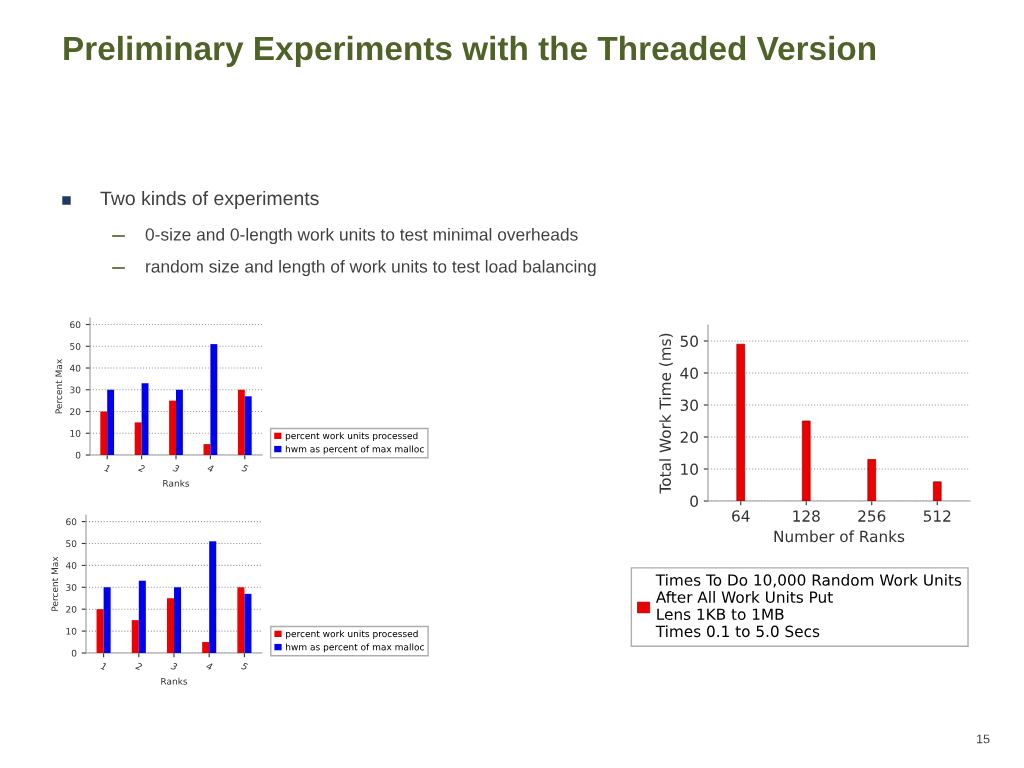  What do you see at coordinates (806, 516) in the screenshot?
I see `x-tick-label: 128` at bounding box center [806, 516].